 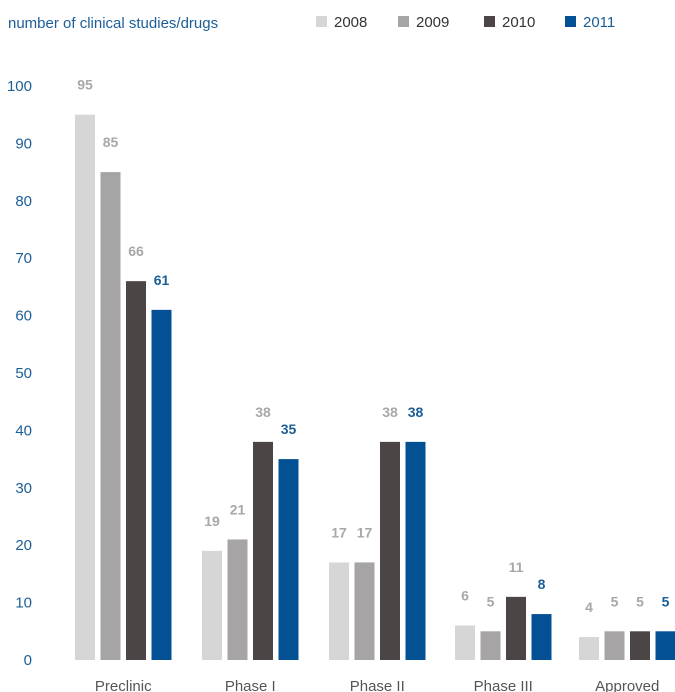 I want to click on category-label: Phase III, so click(x=503, y=685).